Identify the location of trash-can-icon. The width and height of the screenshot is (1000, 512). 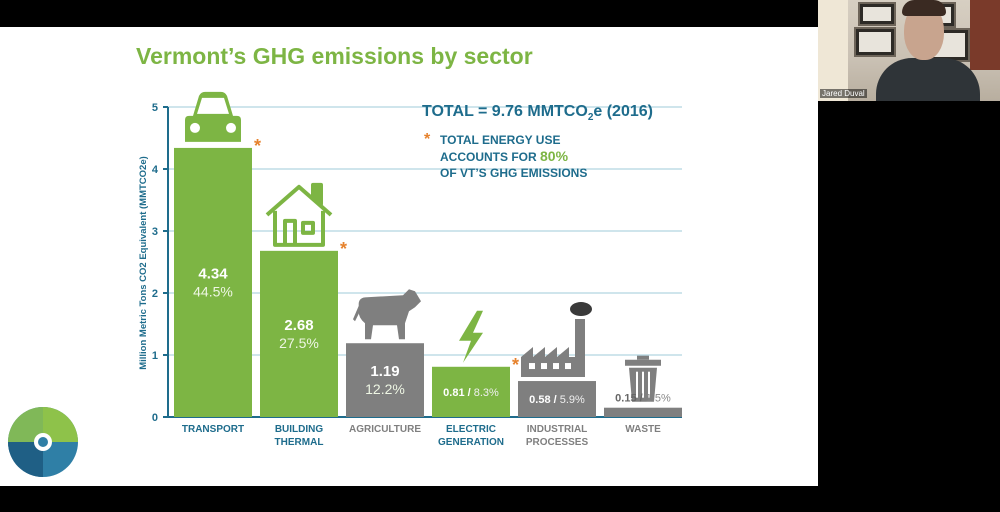
(643, 378).